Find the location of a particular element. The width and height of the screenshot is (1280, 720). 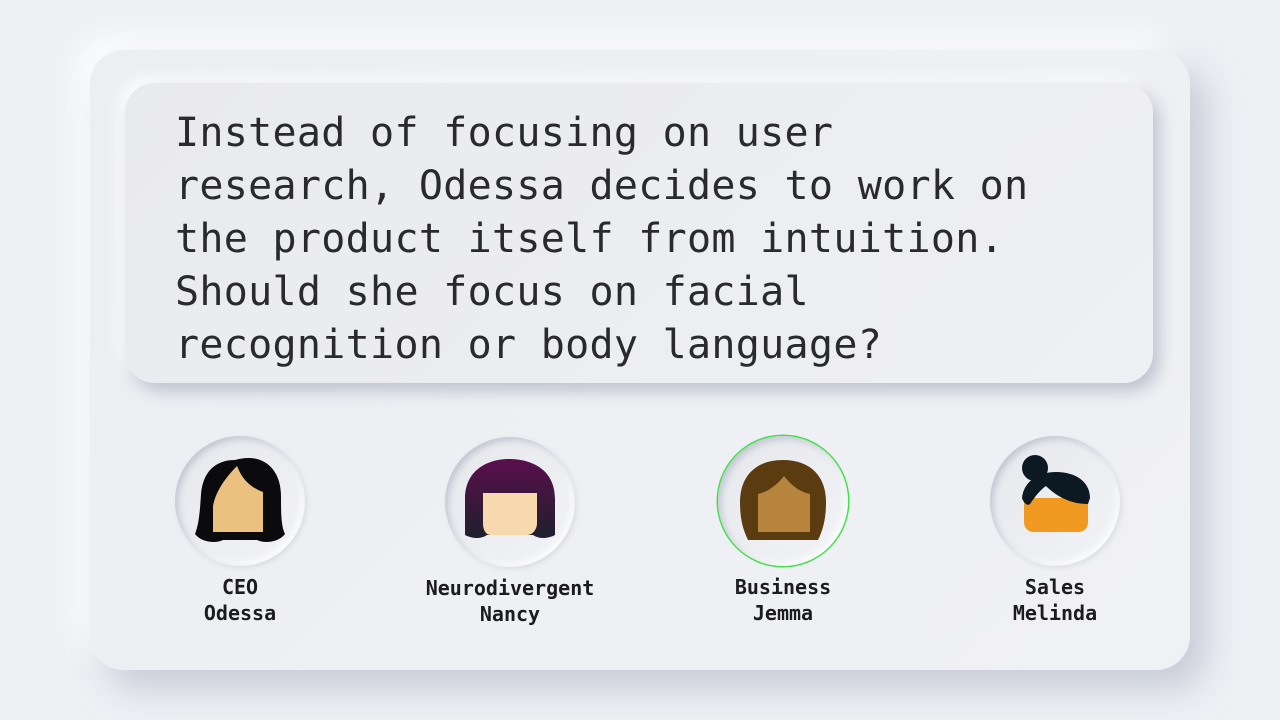

woman-brown-hair-avatar-icon is located at coordinates (783, 500).